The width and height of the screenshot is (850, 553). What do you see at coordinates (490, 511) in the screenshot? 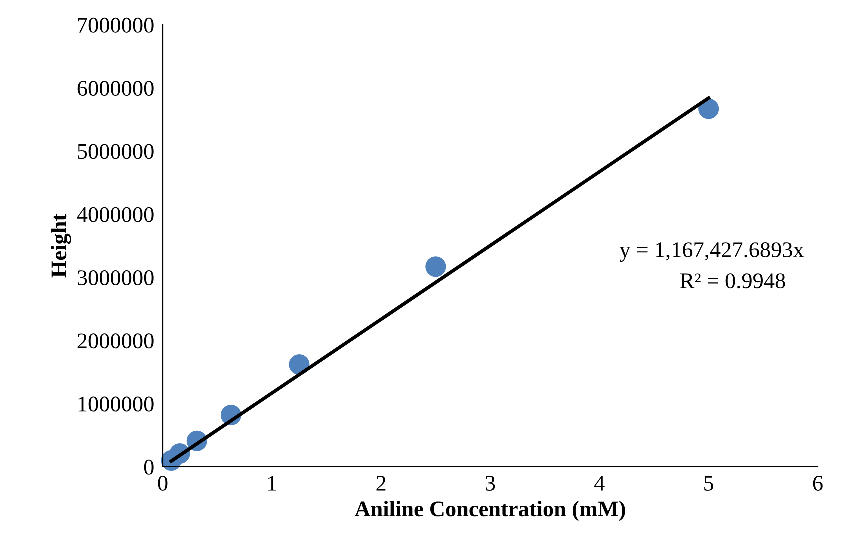
I see `x-axis-title: Aniline Concentration (mM)` at bounding box center [490, 511].